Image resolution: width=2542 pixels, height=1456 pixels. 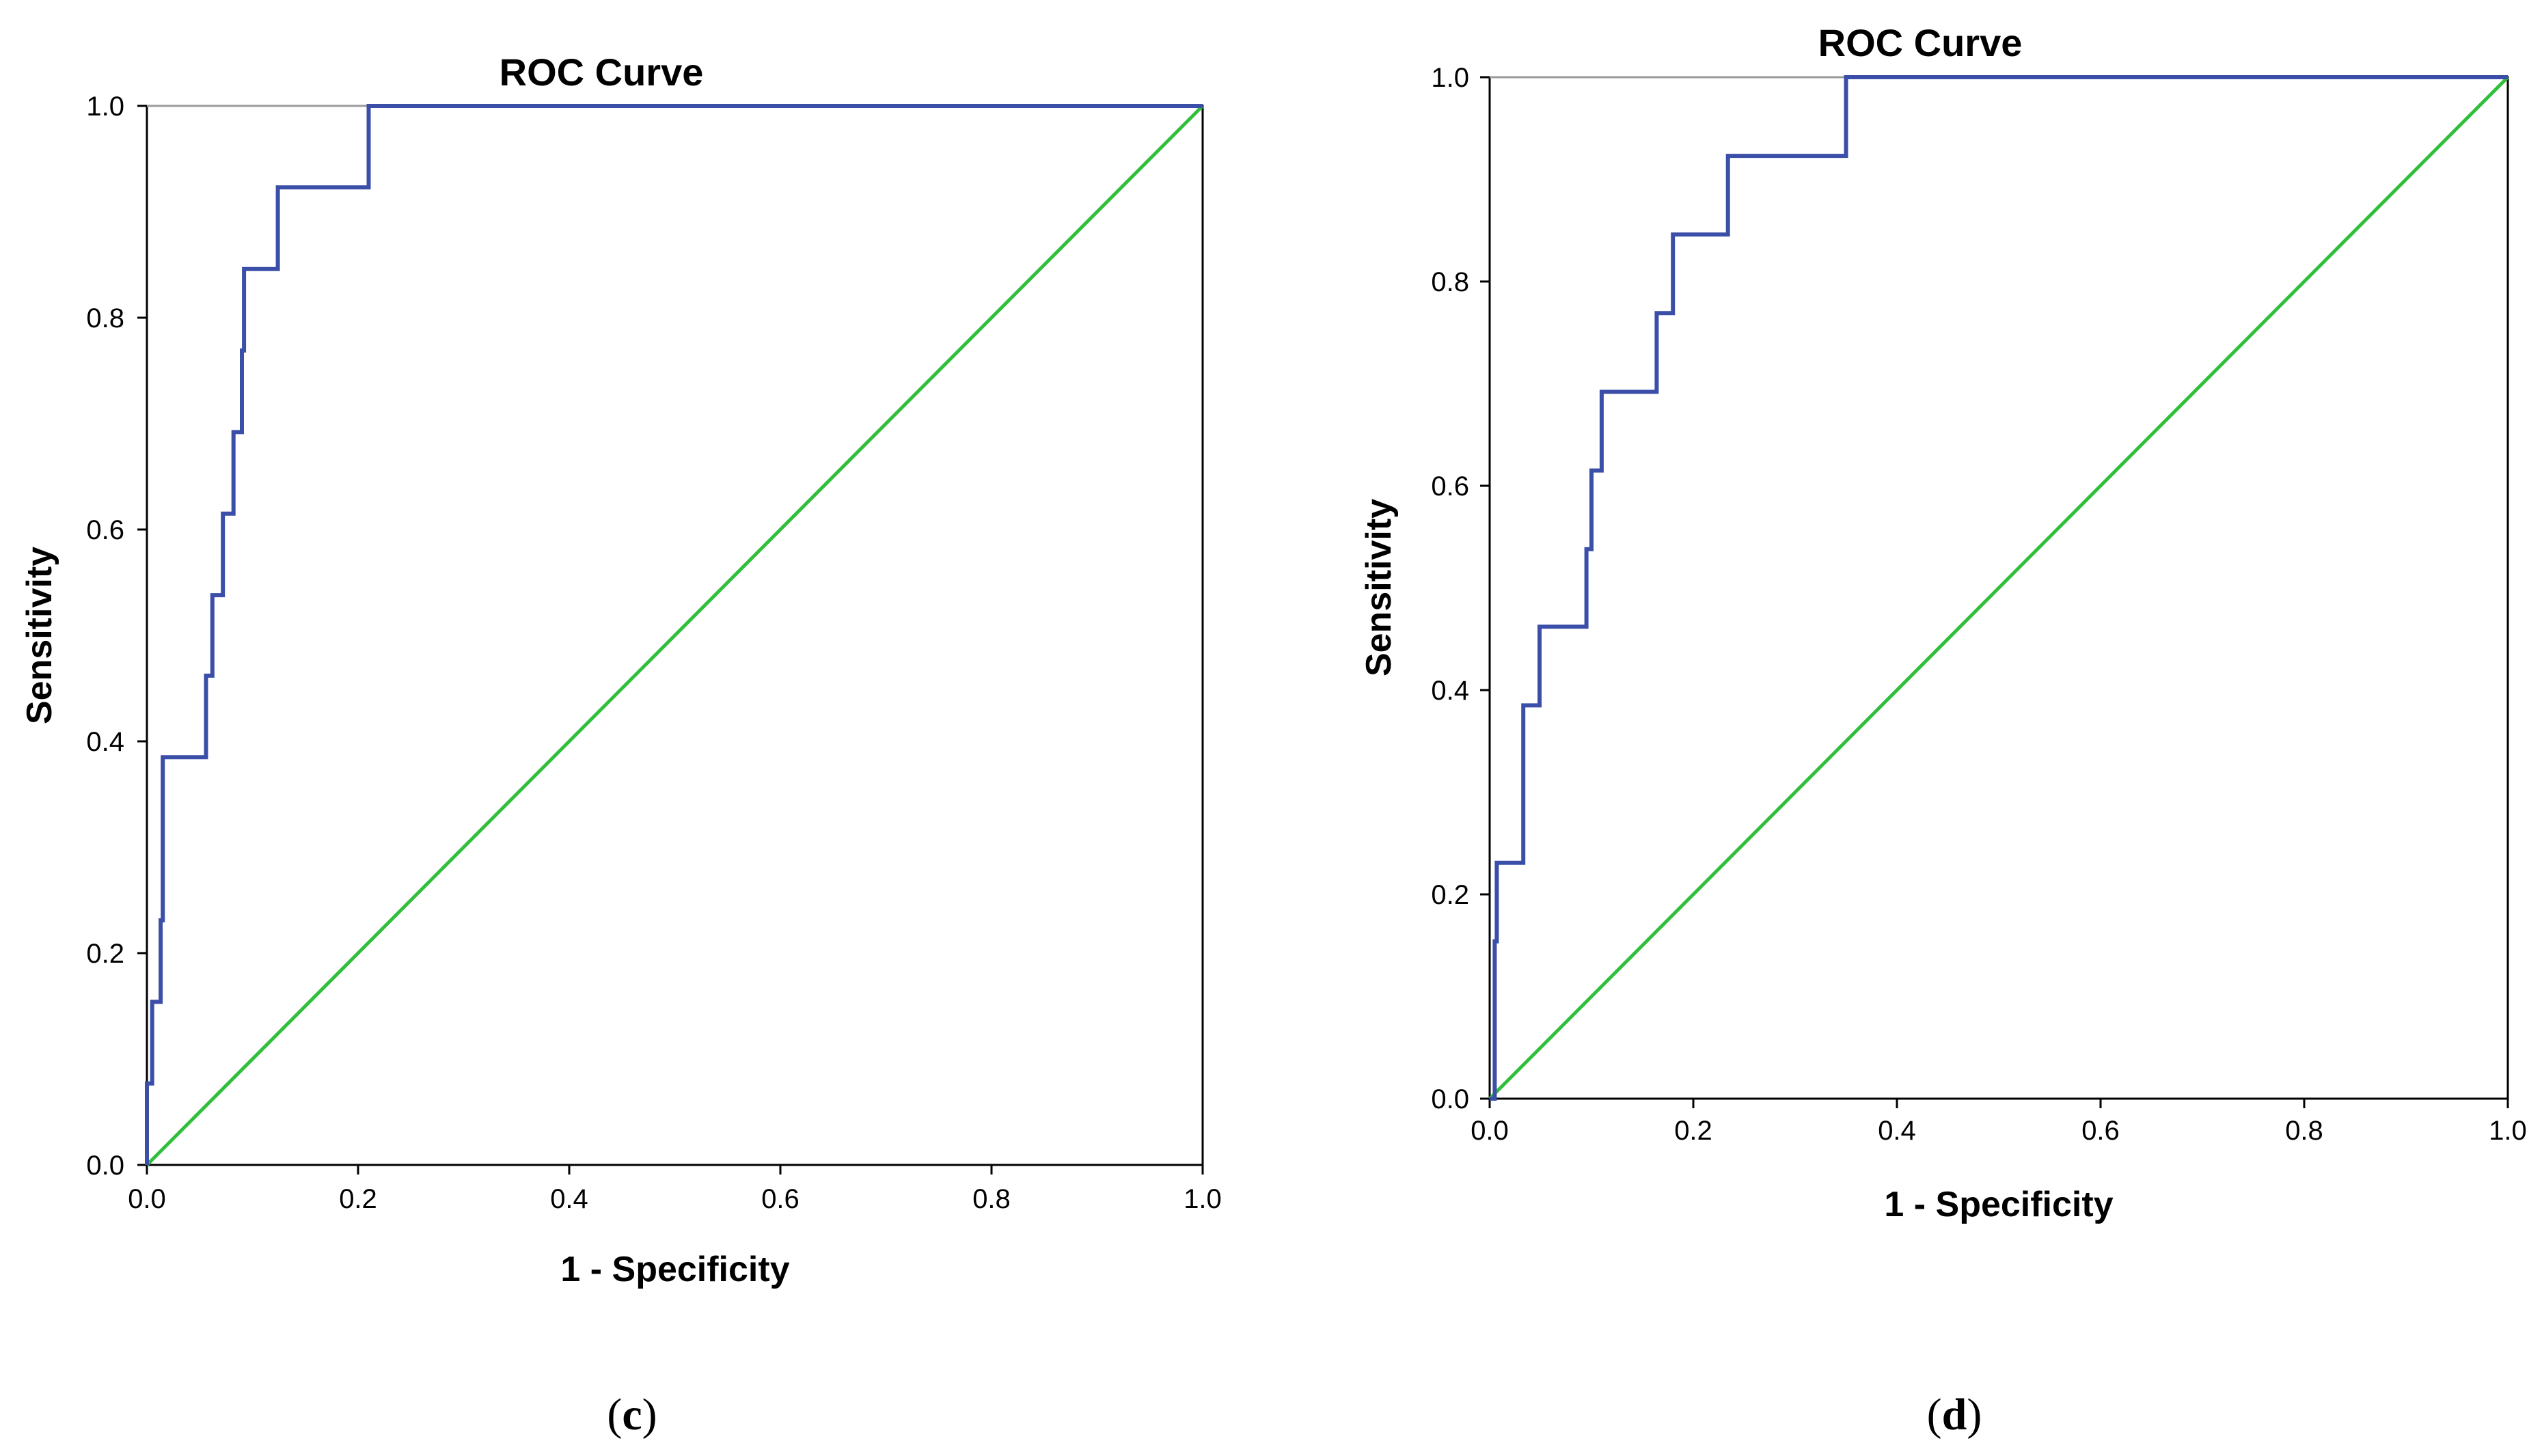 What do you see at coordinates (1920, 42) in the screenshot?
I see `chart-title-d: ROC Curve` at bounding box center [1920, 42].